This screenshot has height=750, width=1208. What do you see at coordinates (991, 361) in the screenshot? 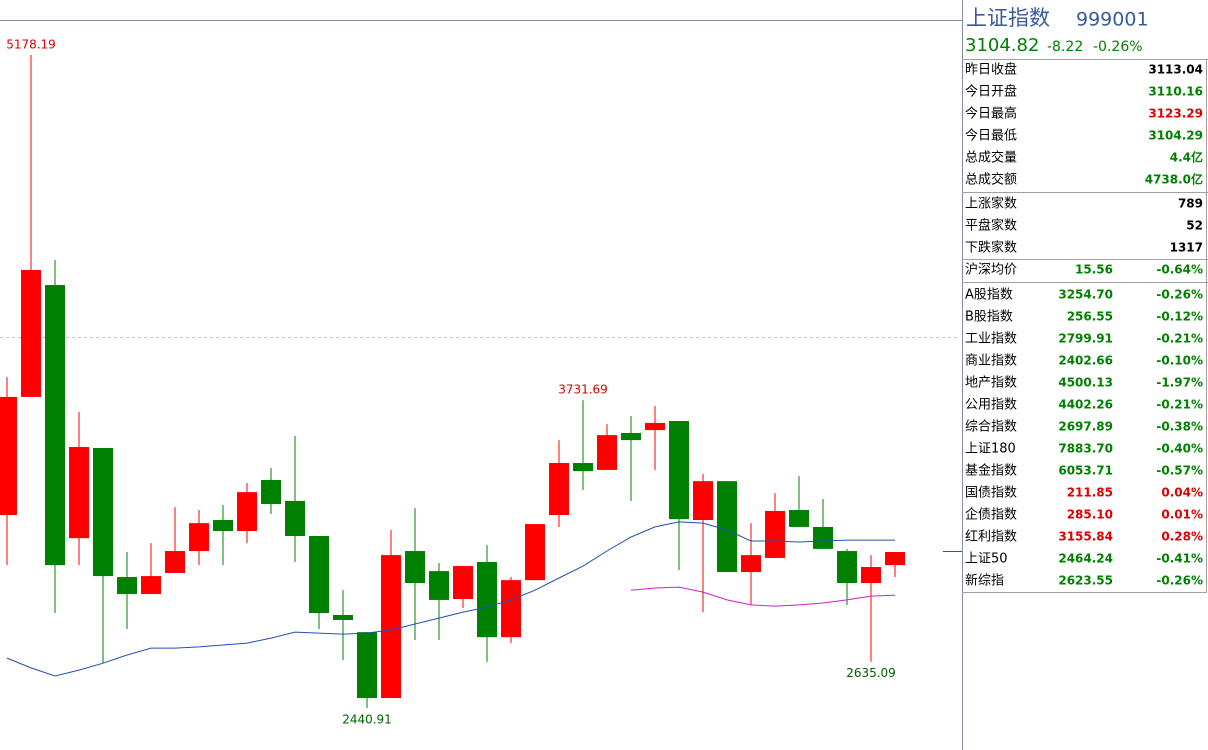
I see `index-label: 商业指数` at bounding box center [991, 361].